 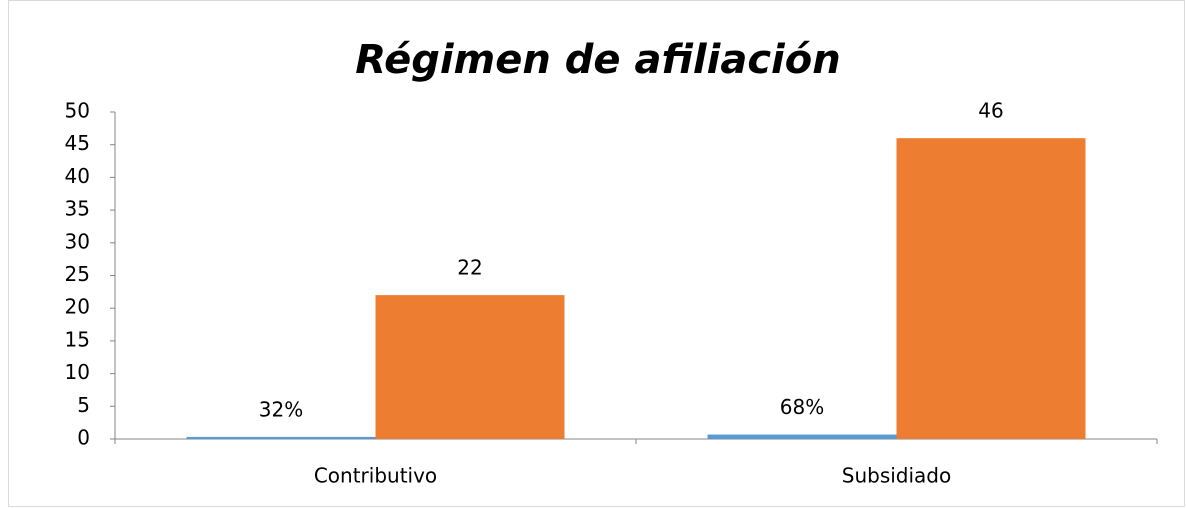 I want to click on data-label: 68%, so click(x=802, y=407).